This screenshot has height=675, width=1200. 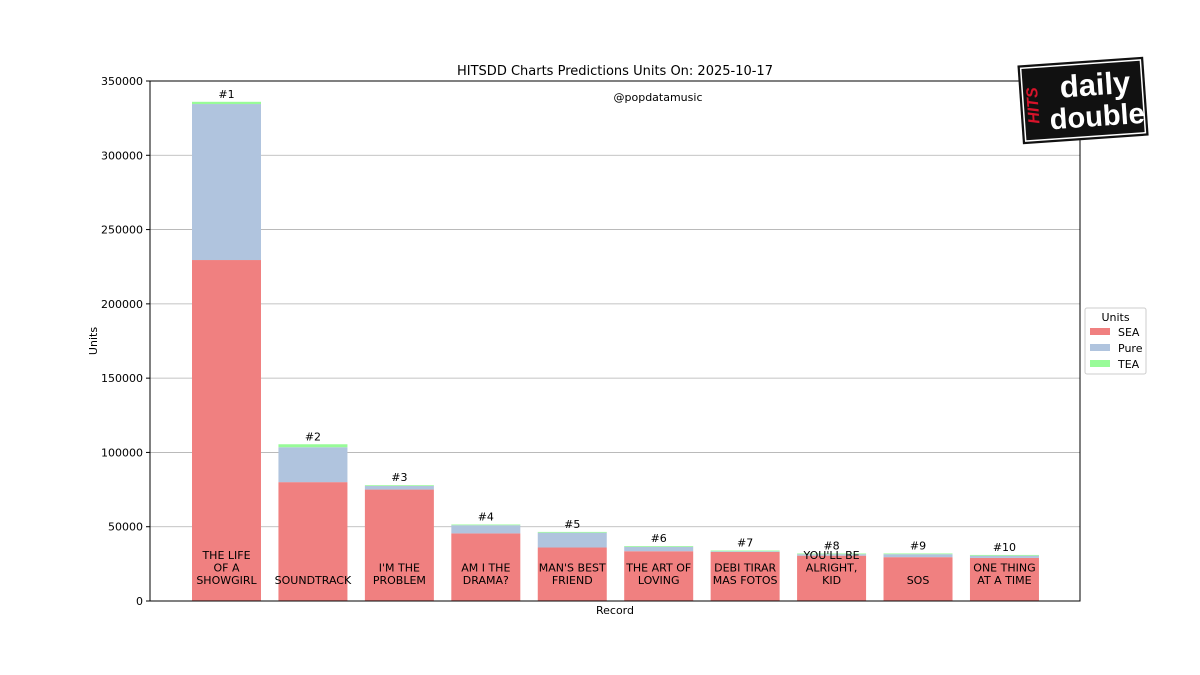 I want to click on category-label: AT A TIME, so click(x=1004, y=580).